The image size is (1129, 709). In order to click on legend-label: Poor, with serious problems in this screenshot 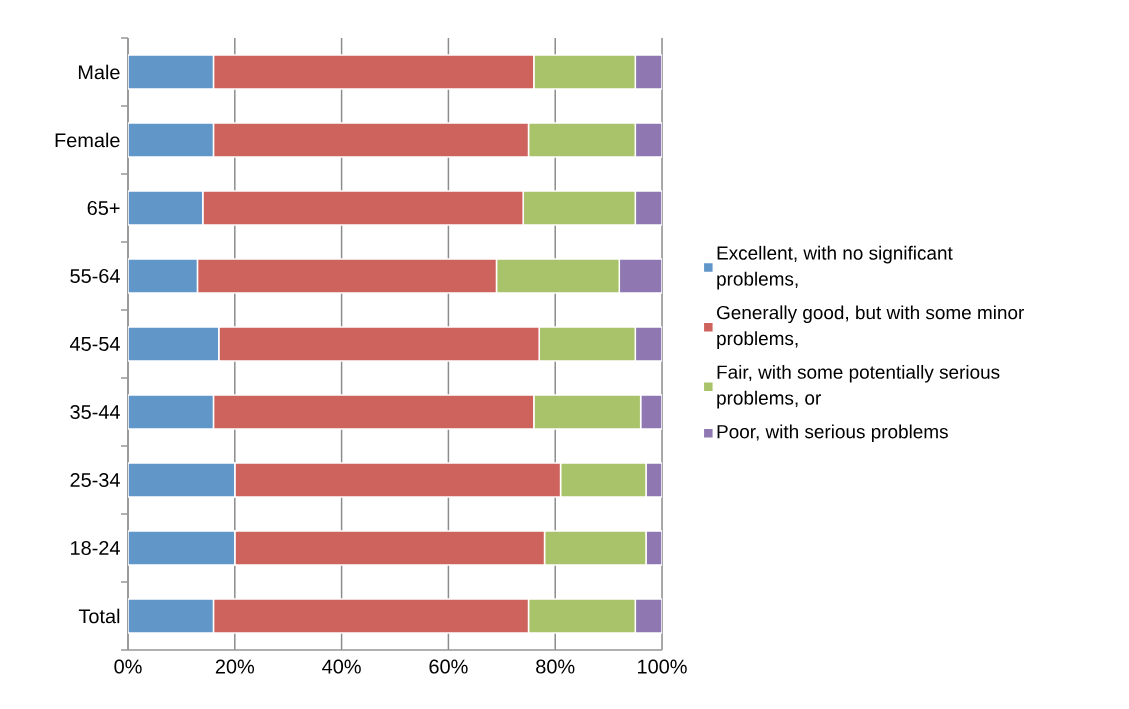, I will do `click(832, 433)`.